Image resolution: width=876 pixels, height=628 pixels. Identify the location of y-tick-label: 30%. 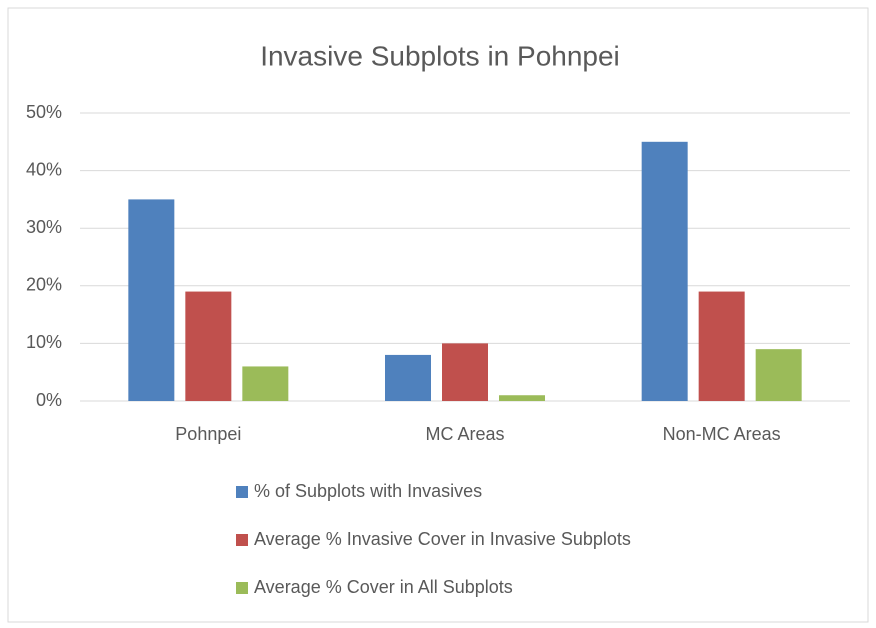
(44, 227).